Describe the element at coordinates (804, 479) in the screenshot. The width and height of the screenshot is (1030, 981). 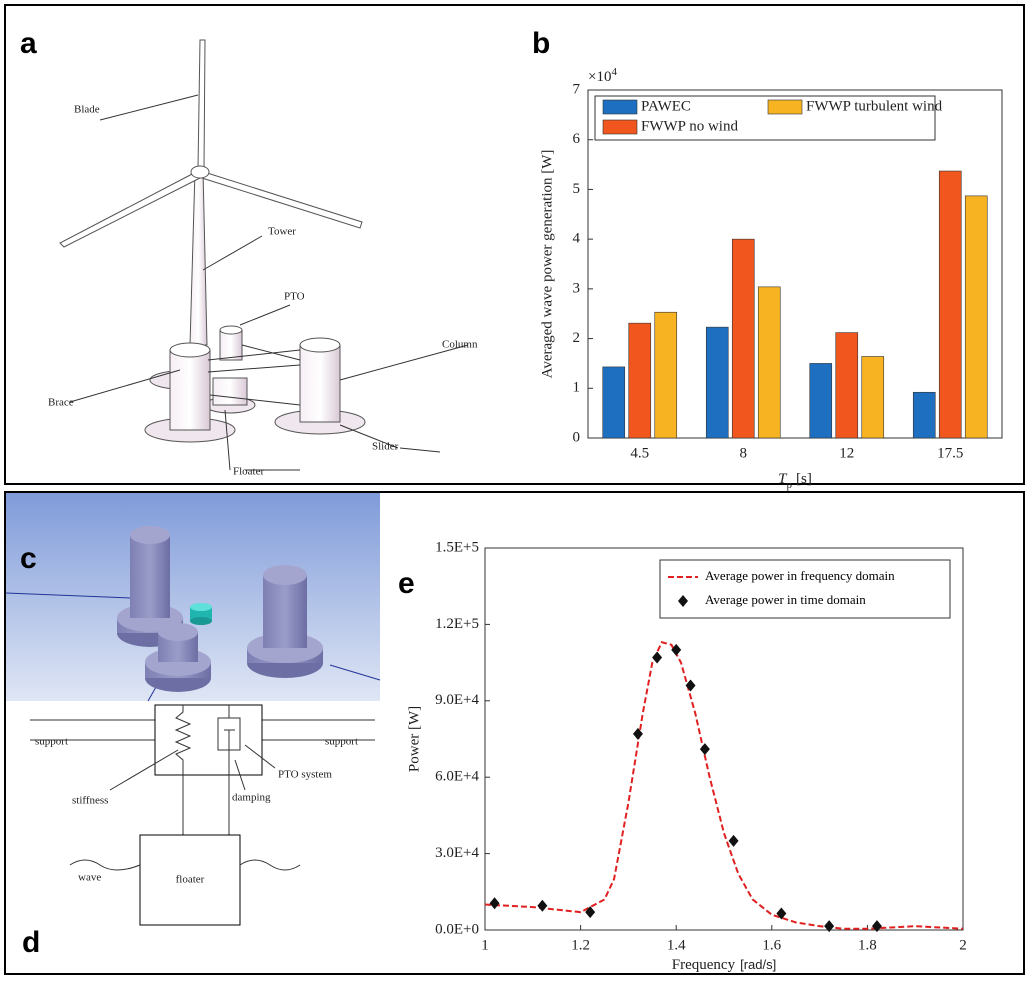
I see `x-label-unit: [s]` at that location.